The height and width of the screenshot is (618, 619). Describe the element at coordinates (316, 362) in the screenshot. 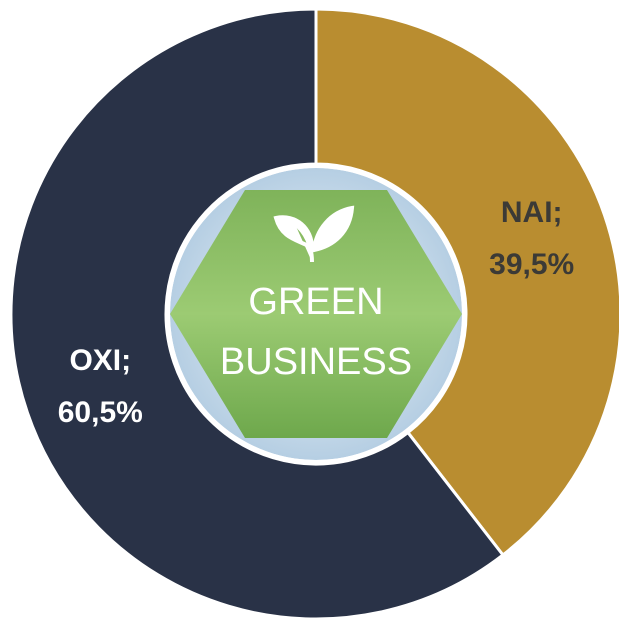

I see `center-text: BUSINESS` at that location.